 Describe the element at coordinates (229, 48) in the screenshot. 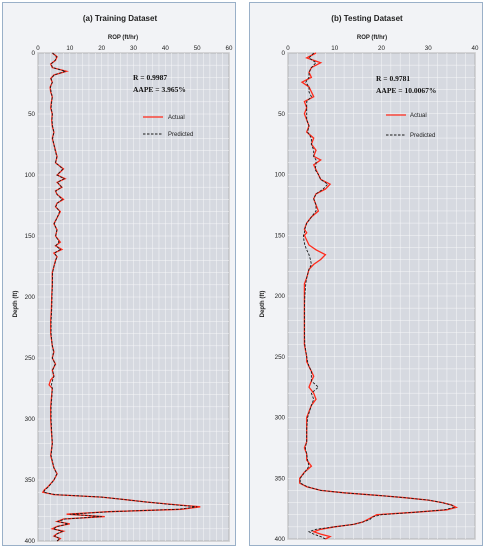

I see `x-tick-label: 60` at that location.